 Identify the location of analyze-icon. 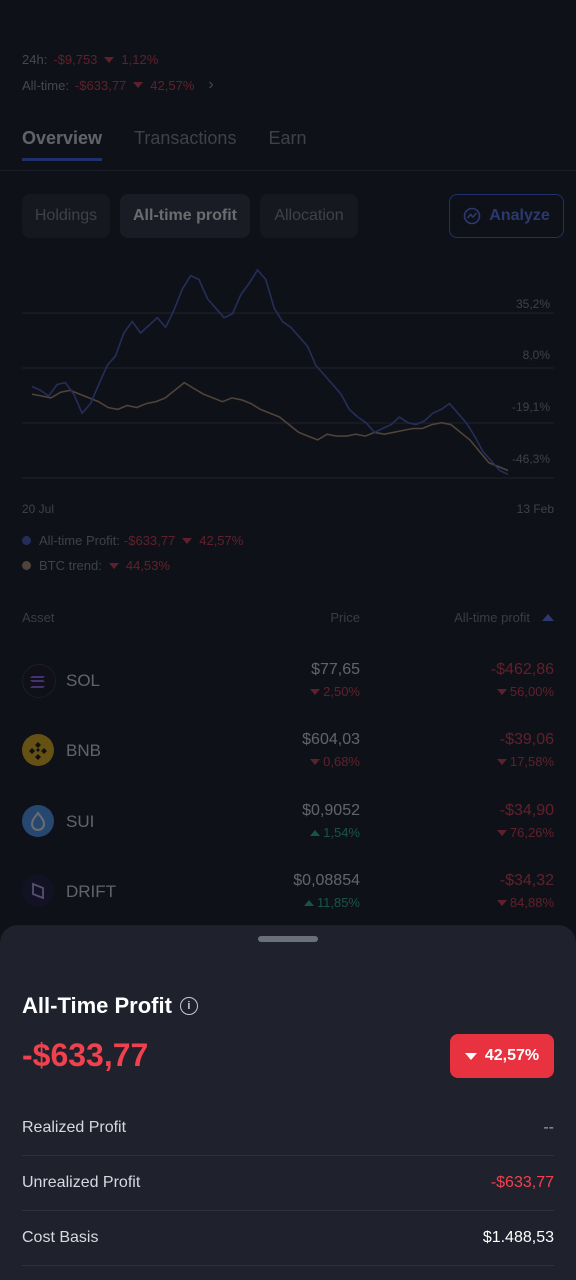
(472, 216).